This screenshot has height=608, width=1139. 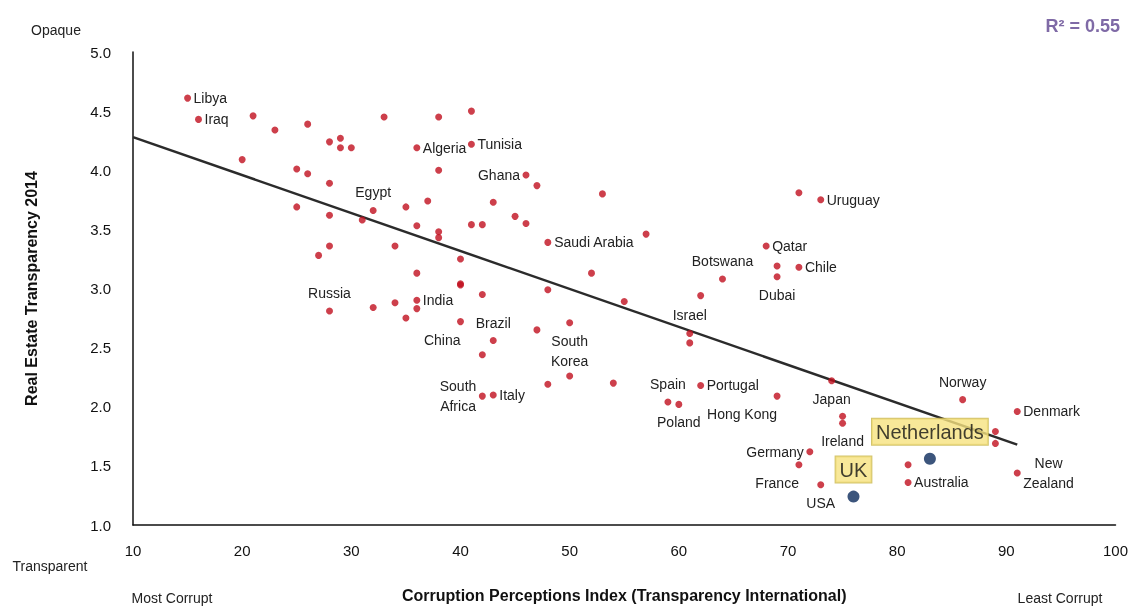 I want to click on annotation: India, so click(x=438, y=300).